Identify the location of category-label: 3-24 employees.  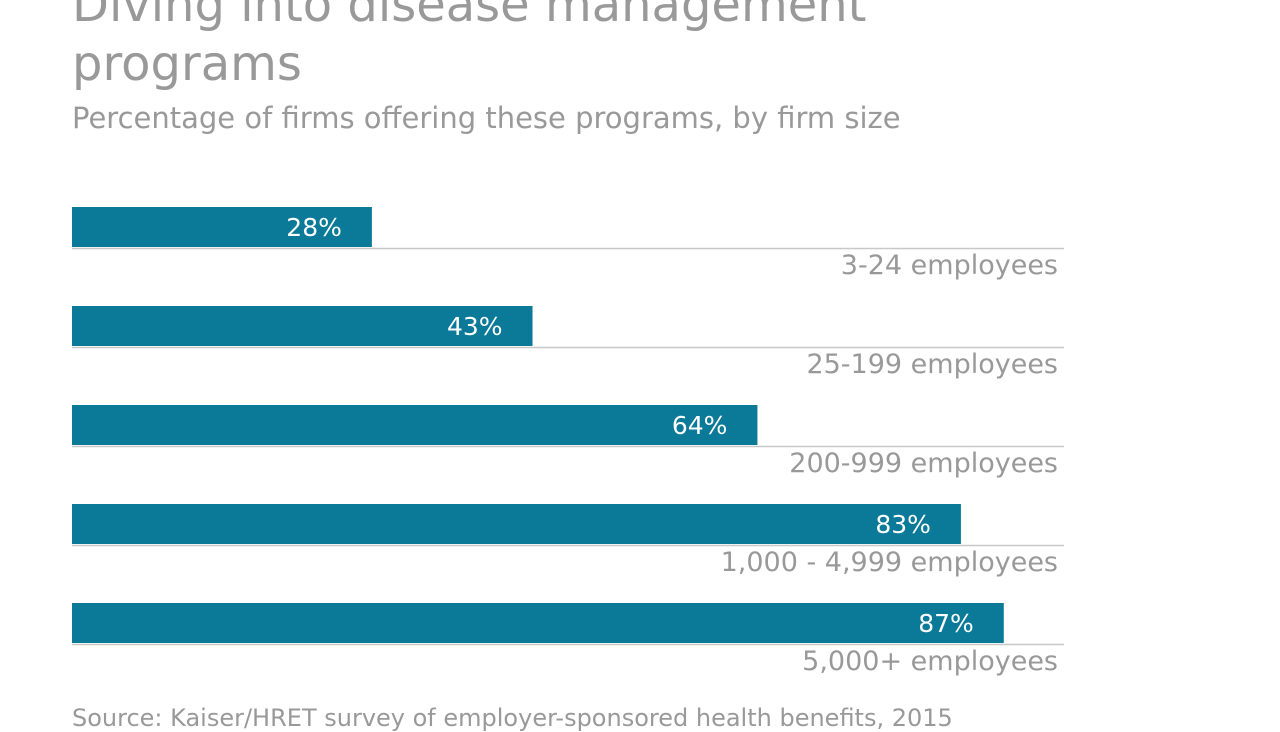
(949, 265).